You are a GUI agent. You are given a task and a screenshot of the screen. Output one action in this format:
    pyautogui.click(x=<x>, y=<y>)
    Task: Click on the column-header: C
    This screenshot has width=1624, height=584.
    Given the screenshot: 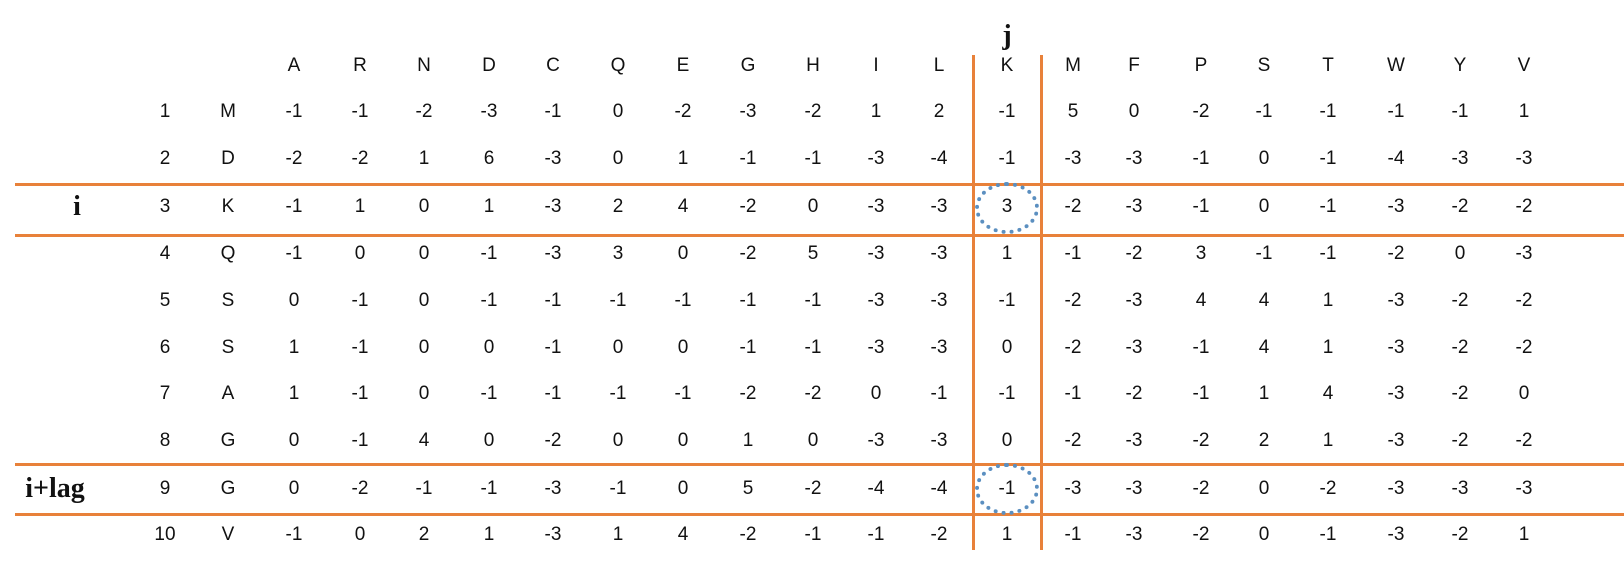 What is the action you would take?
    pyautogui.click(x=553, y=65)
    